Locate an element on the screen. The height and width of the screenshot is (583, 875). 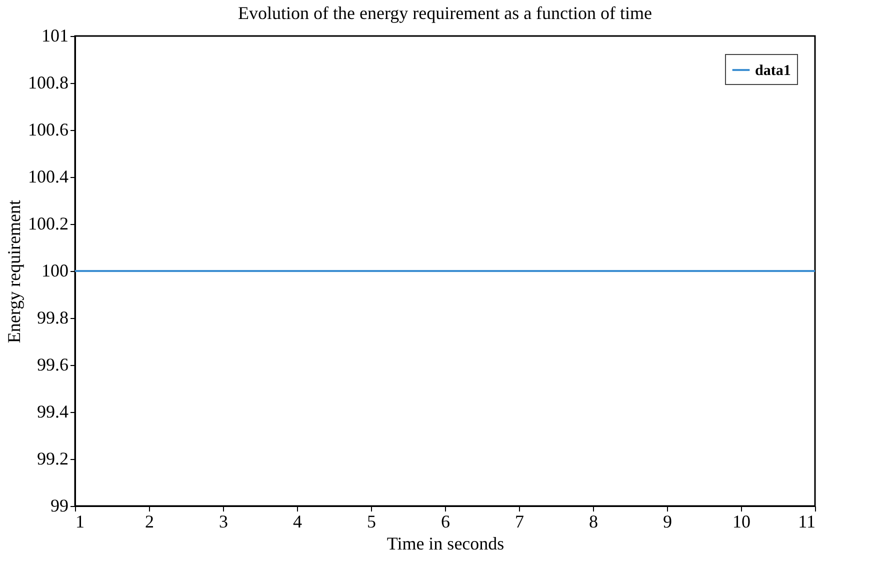
x-tick-label: 6 is located at coordinates (445, 522).